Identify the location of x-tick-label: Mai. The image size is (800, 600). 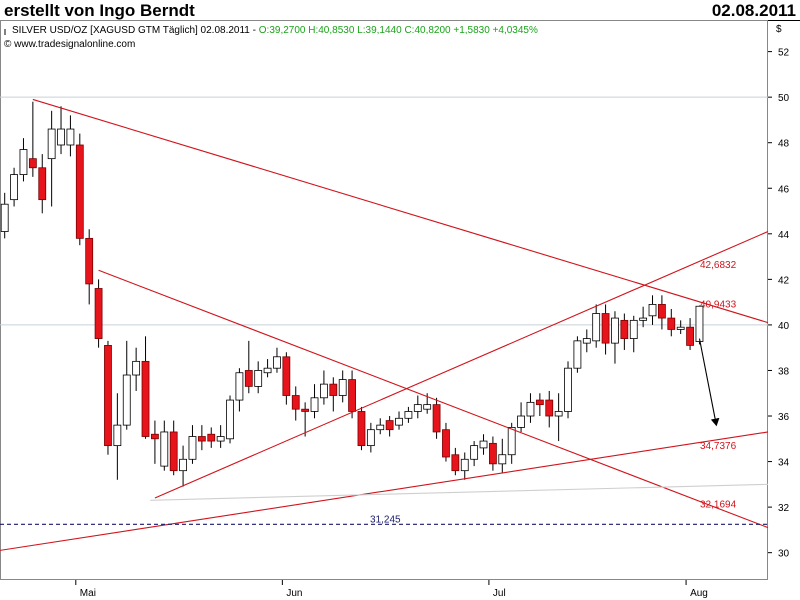
(88, 593).